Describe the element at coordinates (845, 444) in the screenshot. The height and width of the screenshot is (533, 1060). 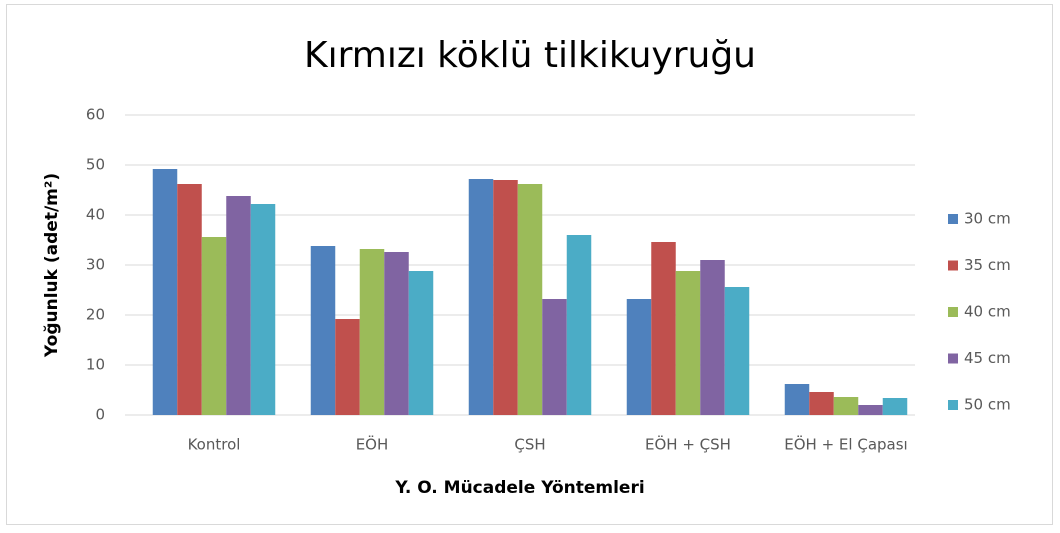
I see `x-tick-label: EÖH + El Çapası` at that location.